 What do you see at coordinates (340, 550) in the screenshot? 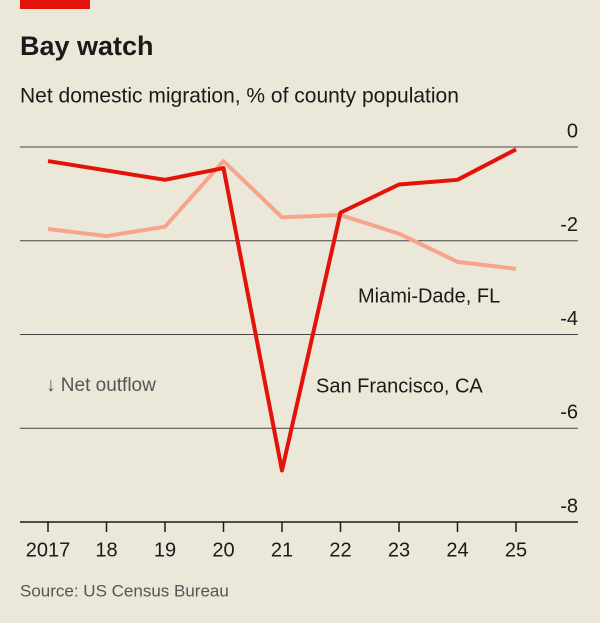
I see `x-tick-label: 22` at bounding box center [340, 550].